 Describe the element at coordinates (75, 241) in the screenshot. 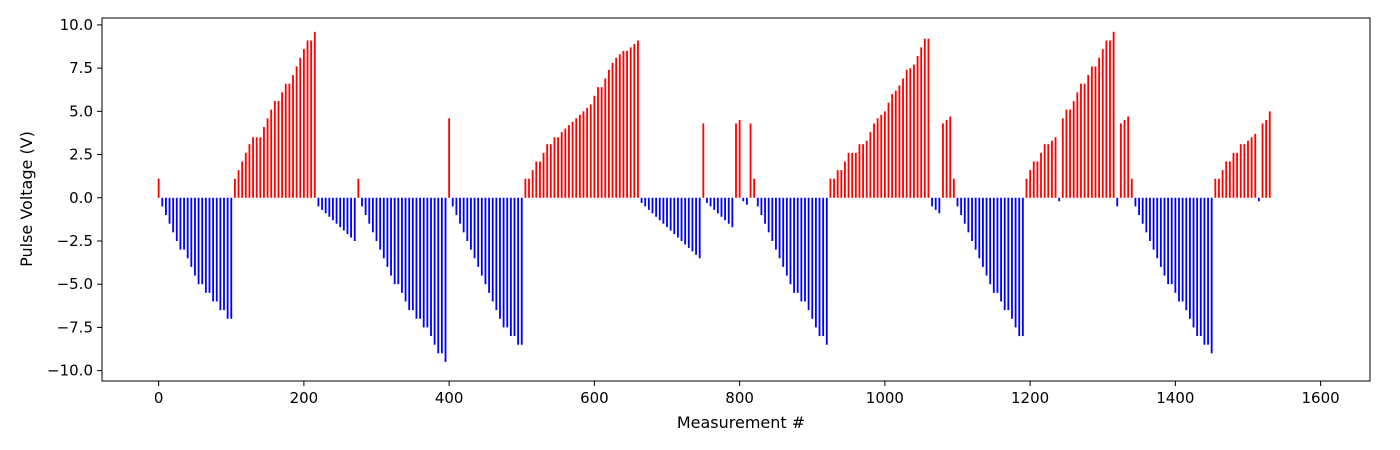

I see `y-tick-label: −2.5` at that location.